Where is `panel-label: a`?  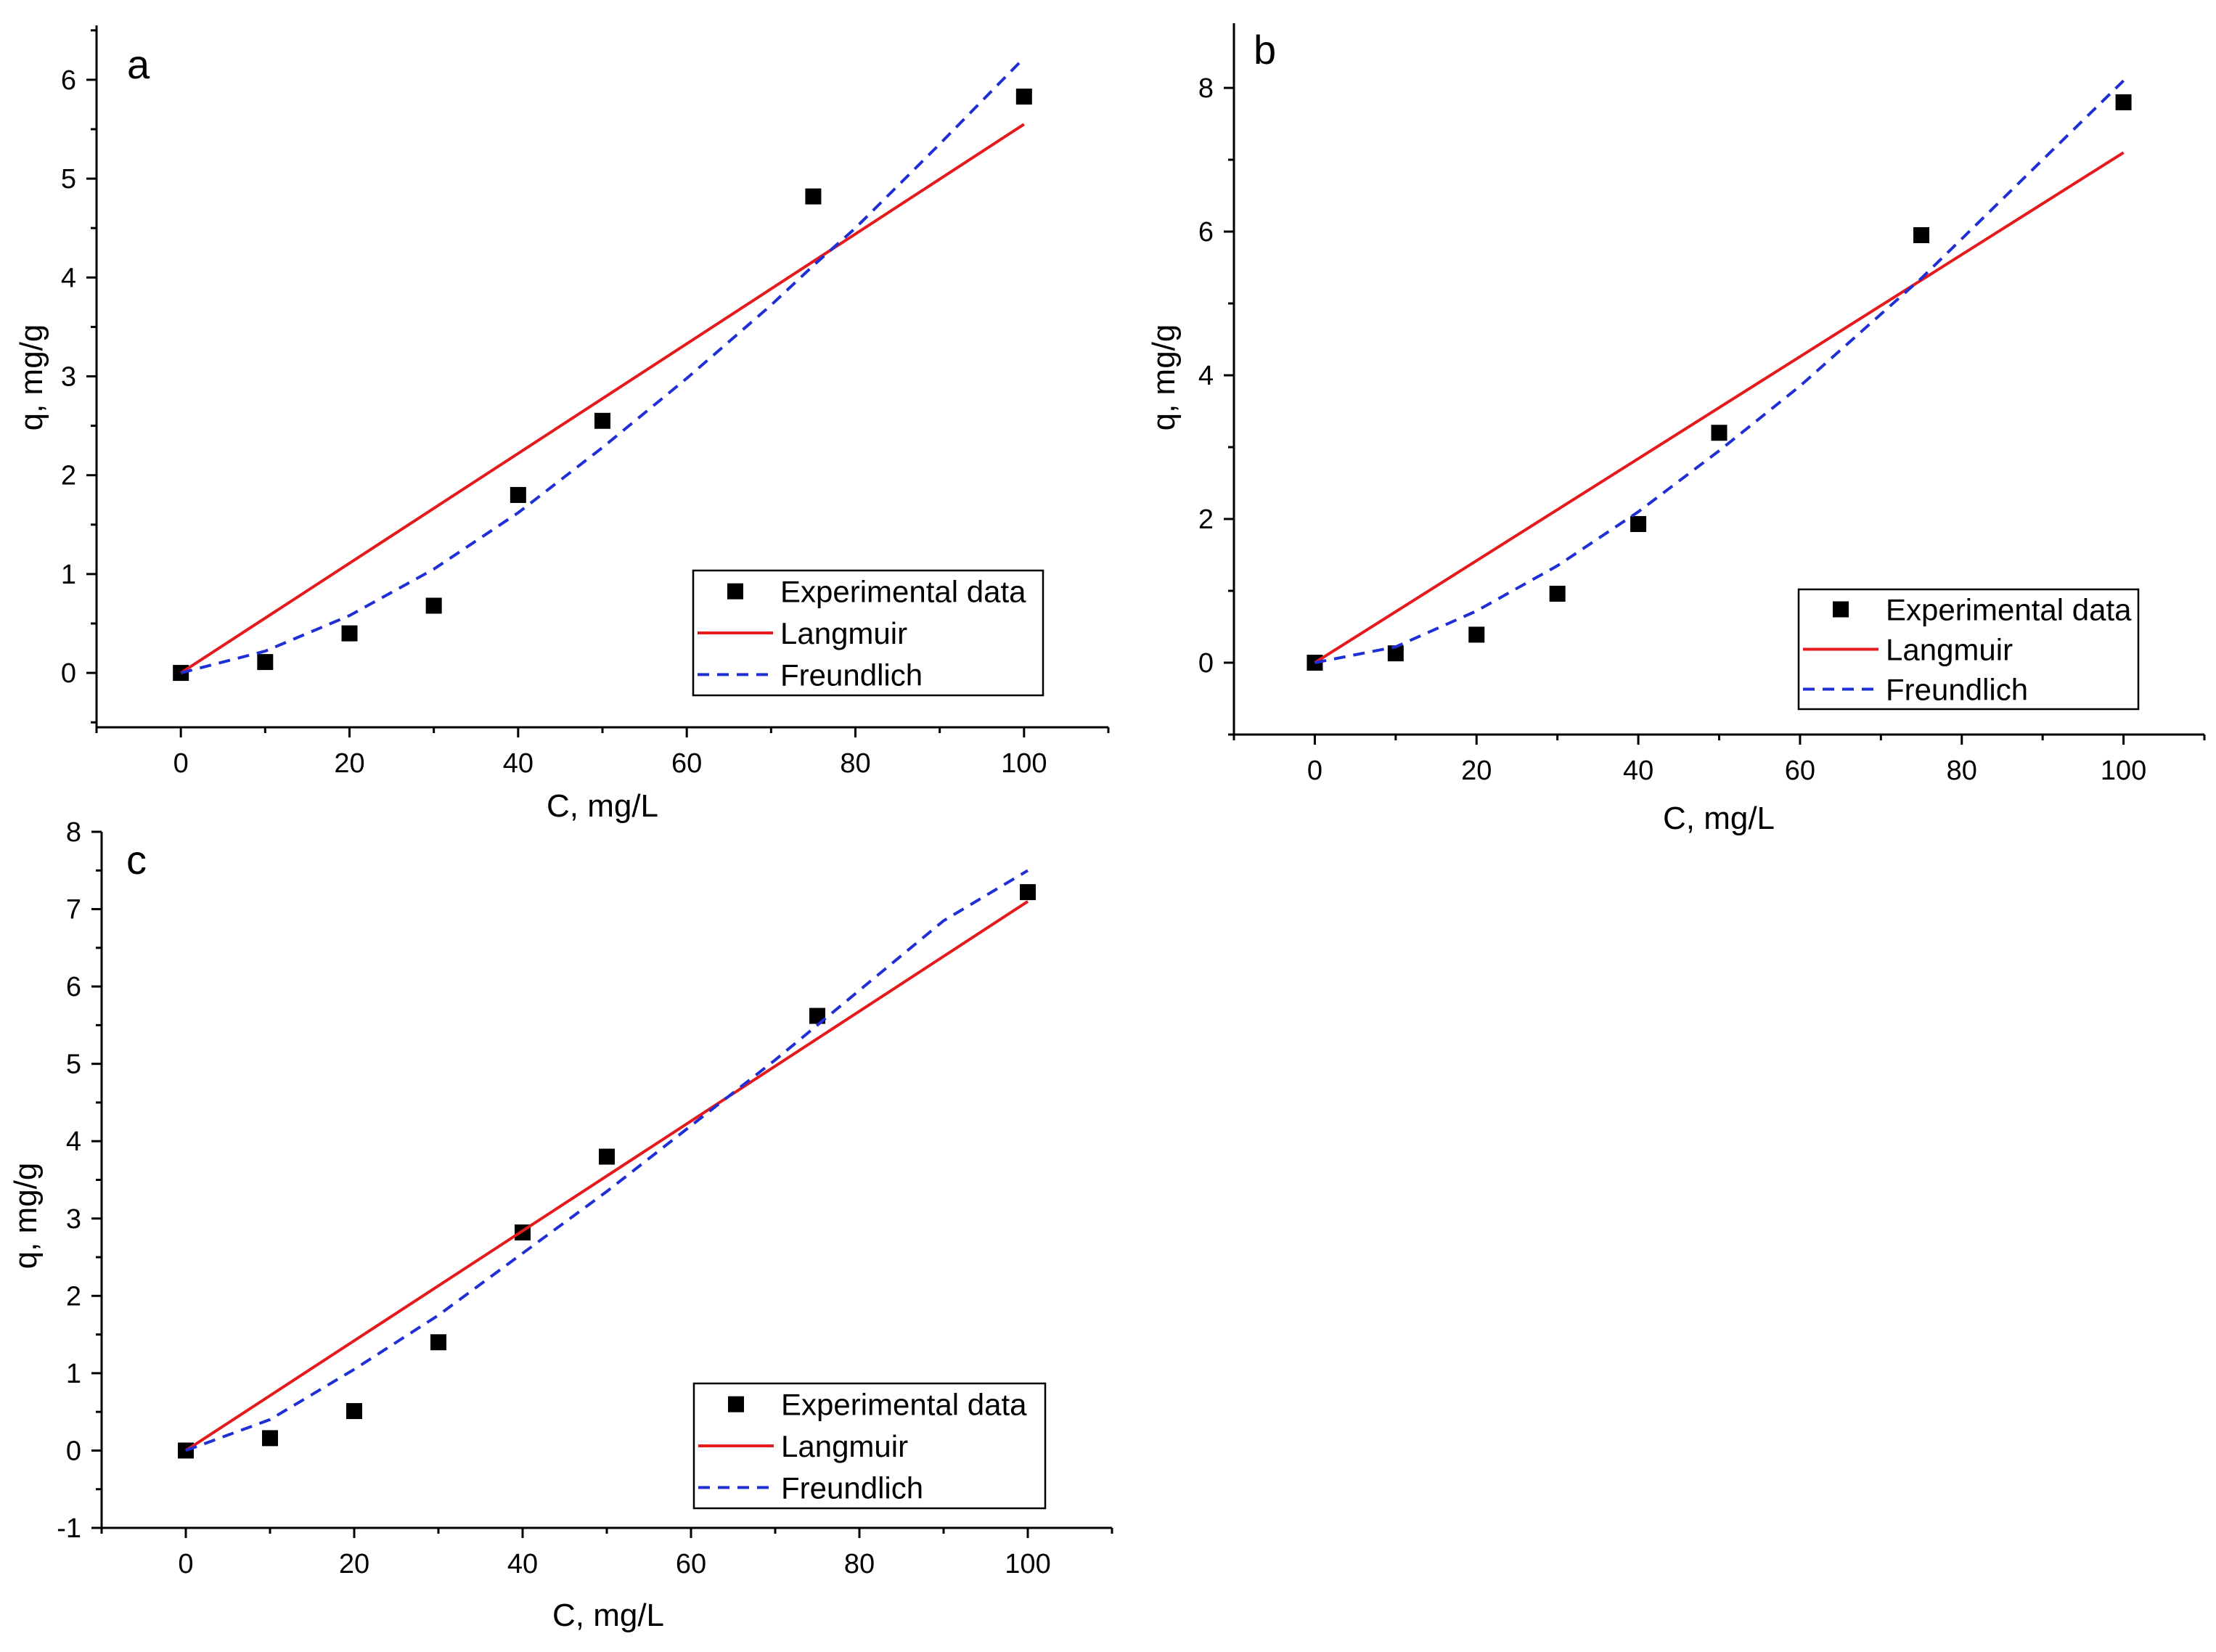
panel-label: a is located at coordinates (138, 64).